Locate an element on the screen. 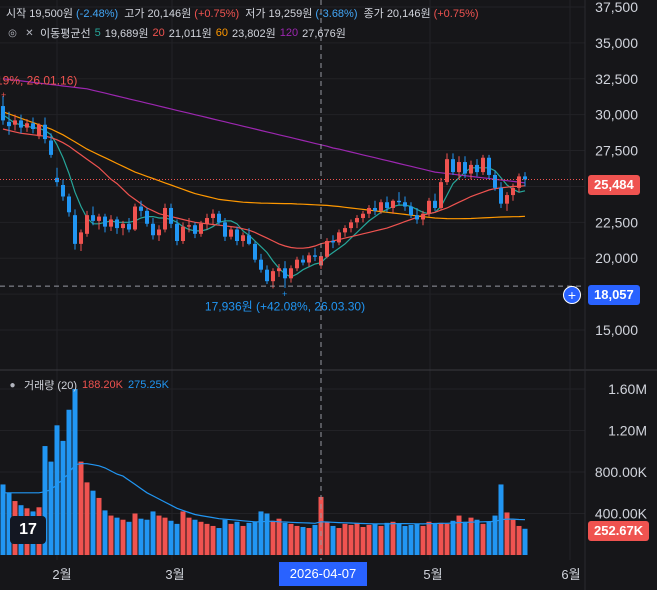 The width and height of the screenshot is (657, 590). tradingview-logo: 17 is located at coordinates (28, 530).